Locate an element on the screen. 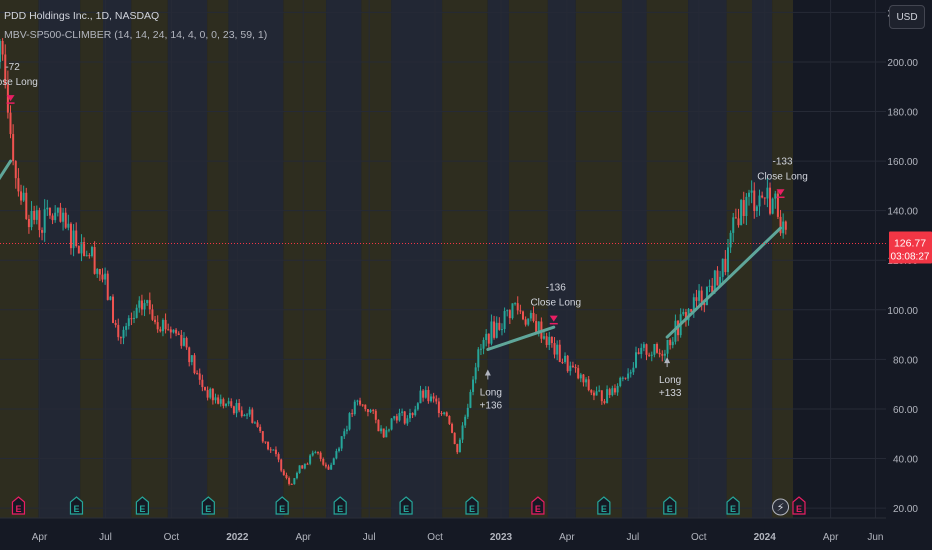 The image size is (932, 550). x-tick-label: Jul is located at coordinates (632, 537).